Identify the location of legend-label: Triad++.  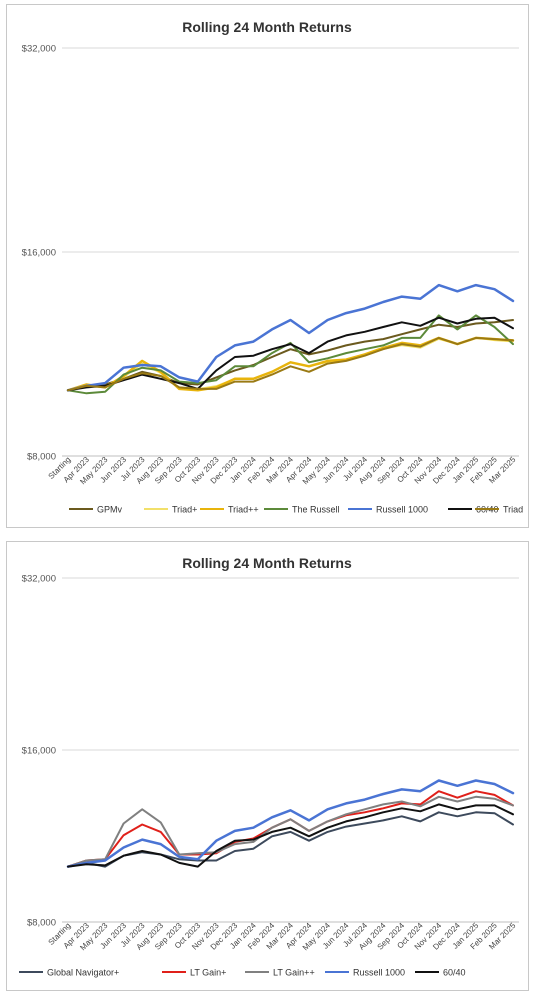
(243, 510).